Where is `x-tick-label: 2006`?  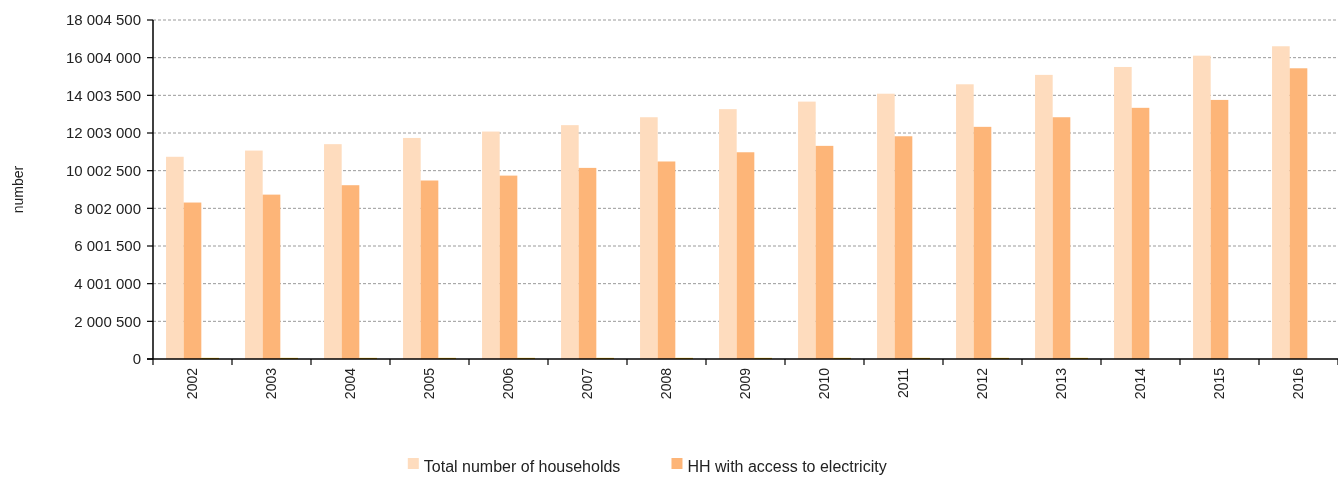
x-tick-label: 2006 is located at coordinates (508, 383).